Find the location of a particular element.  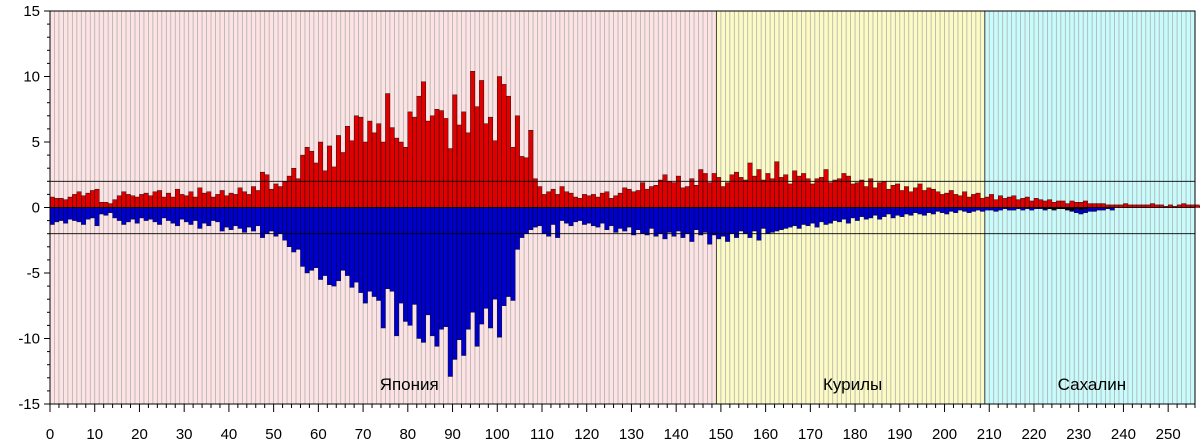

x-tick-label: 130 is located at coordinates (631, 434).